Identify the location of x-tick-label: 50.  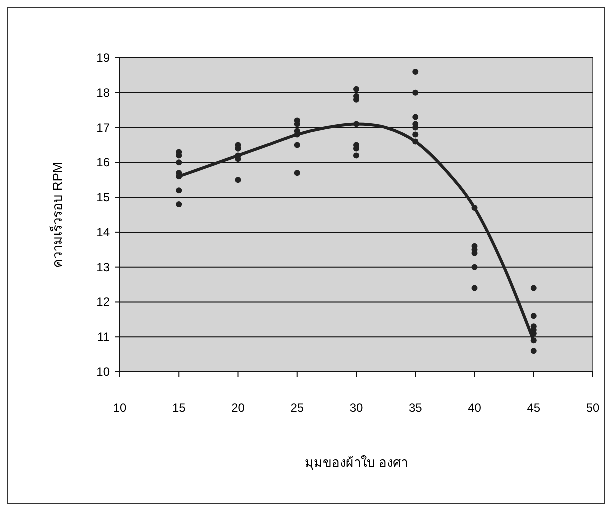
(593, 408).